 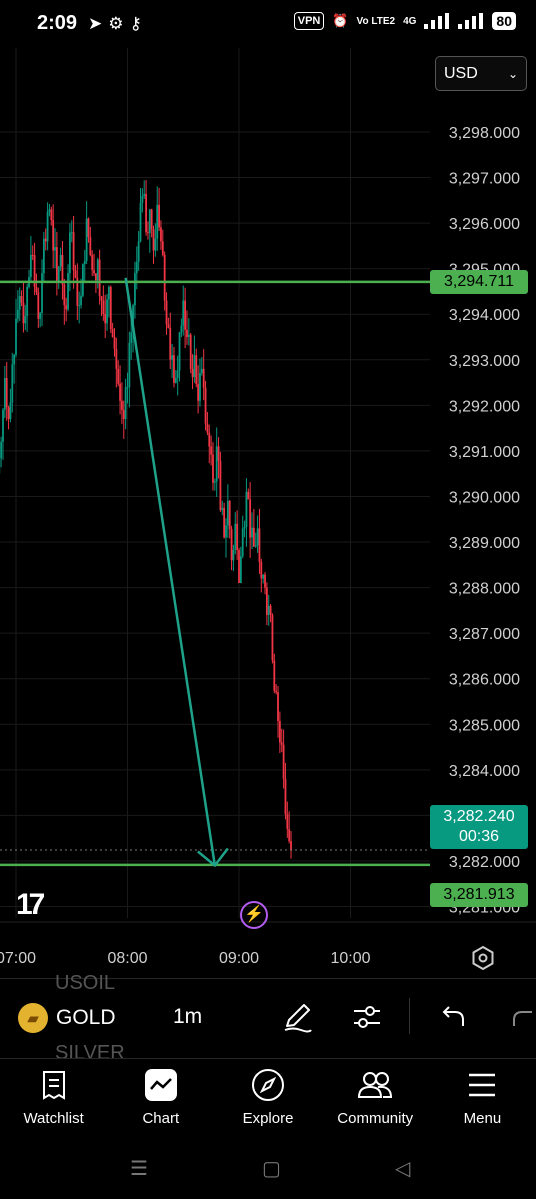 I want to click on price-tick-label: 3,298.000, so click(x=484, y=133).